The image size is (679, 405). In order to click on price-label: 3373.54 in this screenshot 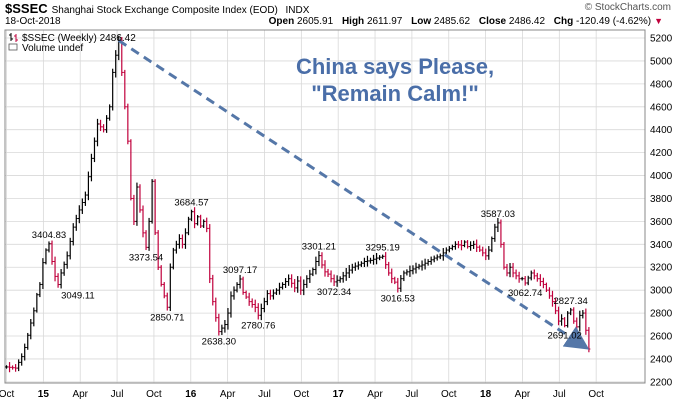, I will do `click(146, 257)`.